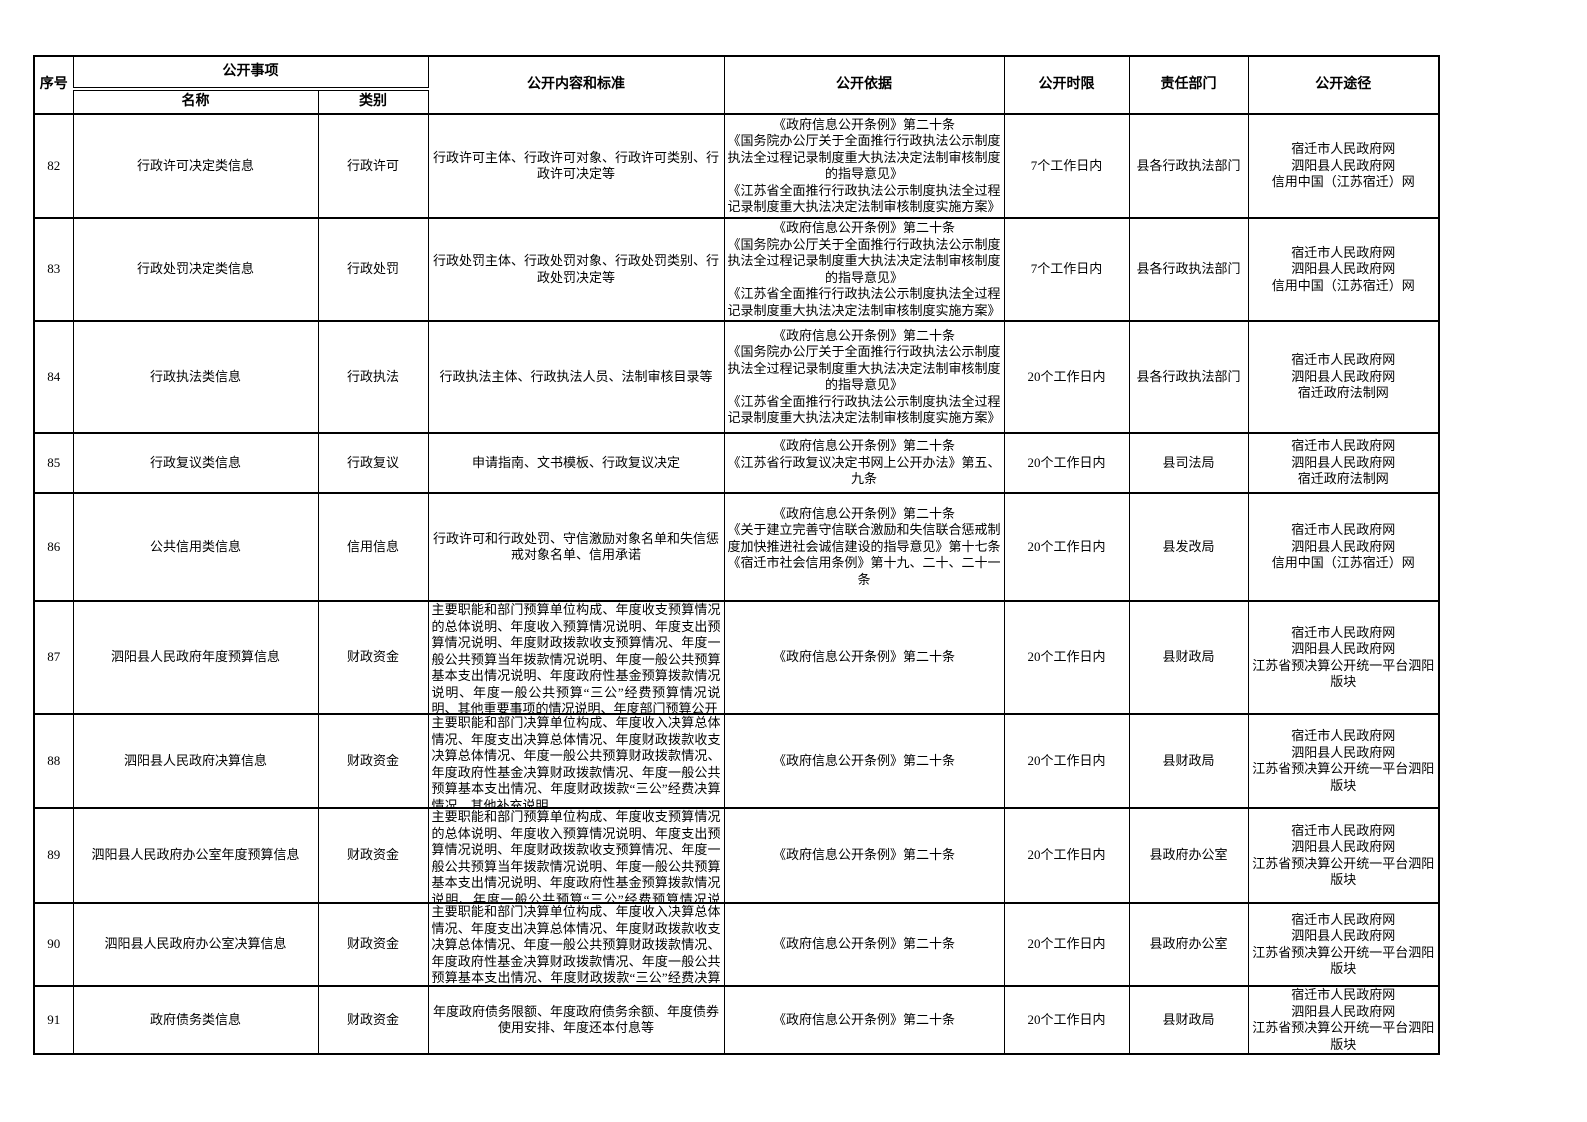  What do you see at coordinates (53, 855) in the screenshot?
I see `cell-index: 89` at bounding box center [53, 855].